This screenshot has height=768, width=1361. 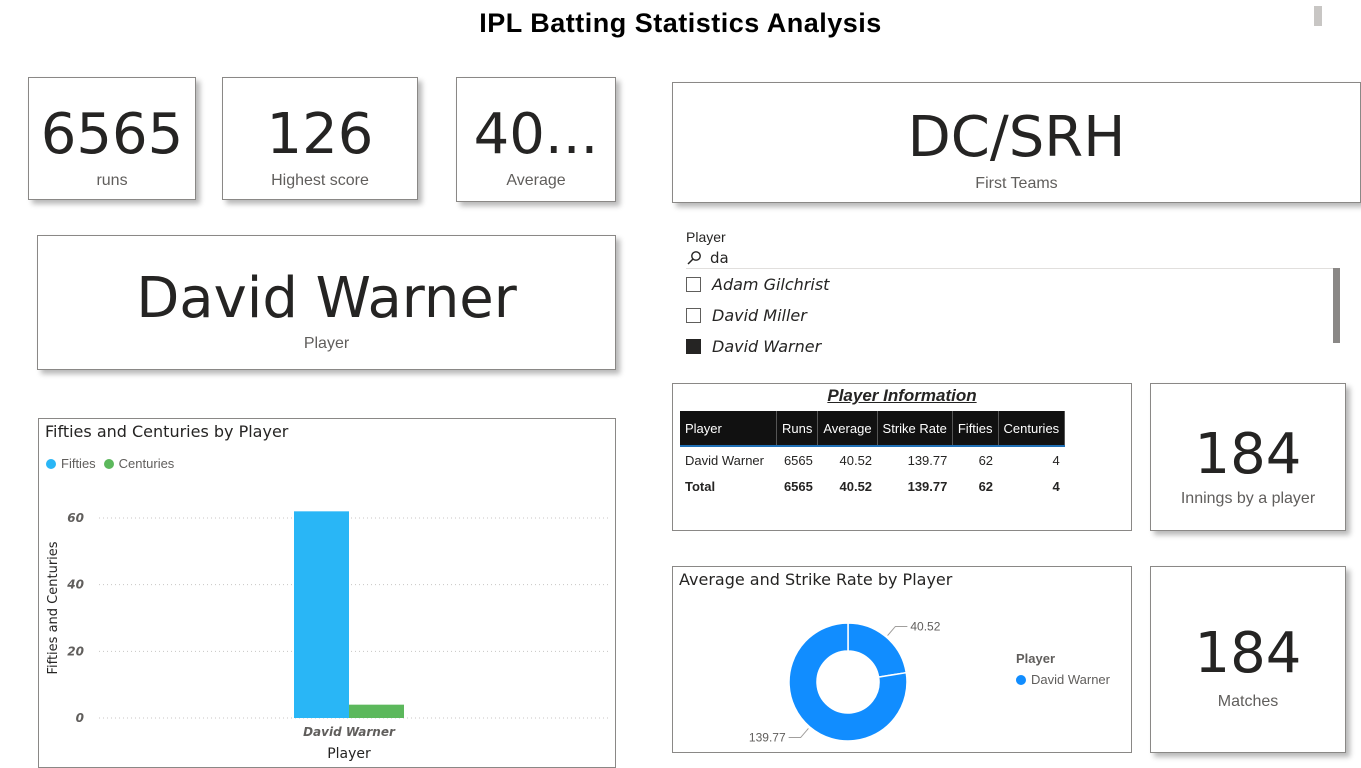 I want to click on first-teams-card: DC/SRH First Teams, so click(x=1016, y=142).